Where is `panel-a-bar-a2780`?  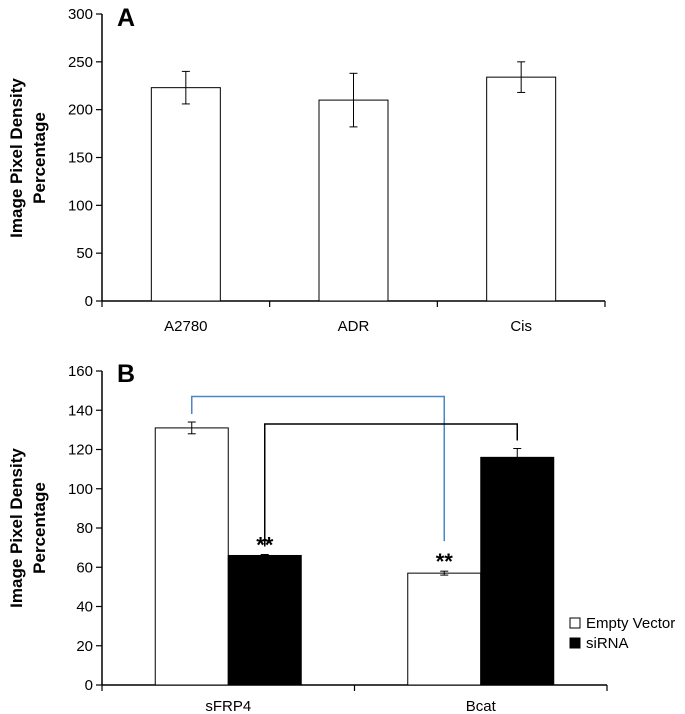 panel-a-bar-a2780 is located at coordinates (185, 194).